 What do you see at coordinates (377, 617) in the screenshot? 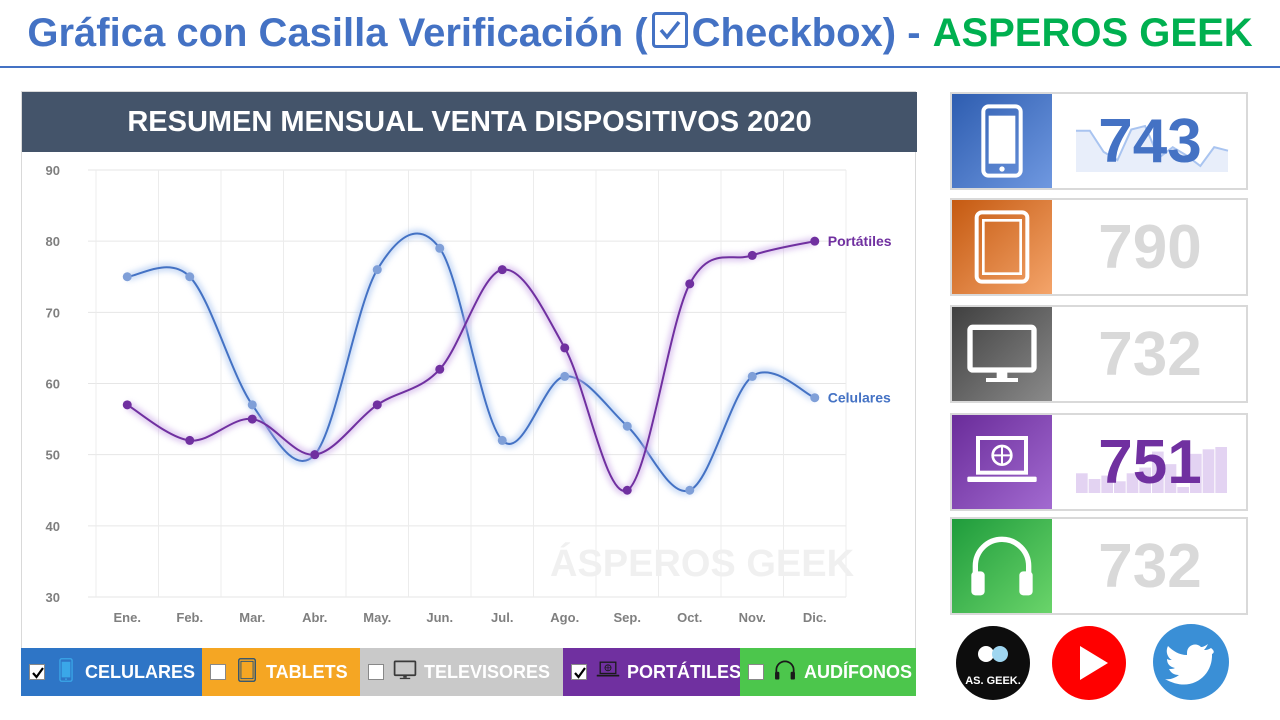
I see `x-tick-label: May.` at bounding box center [377, 617].